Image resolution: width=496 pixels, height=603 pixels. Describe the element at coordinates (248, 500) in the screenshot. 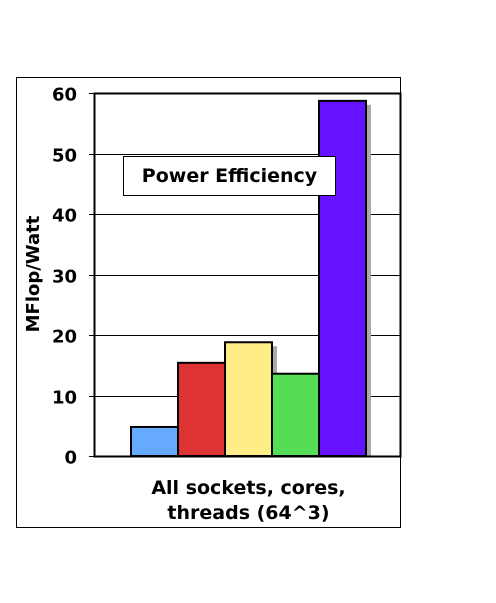

I see `x-axis-category-label: All sockets, cores, threads (64^3)` at that location.